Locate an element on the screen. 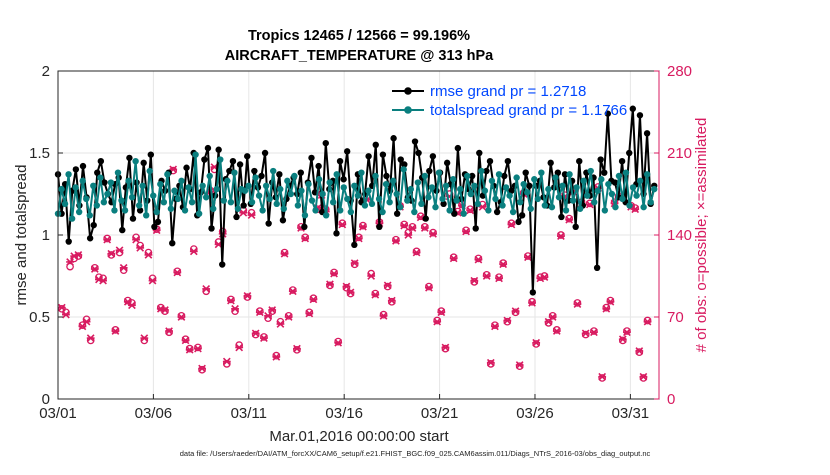 The image size is (830, 475). x-tick-label: 03/21 is located at coordinates (440, 413).